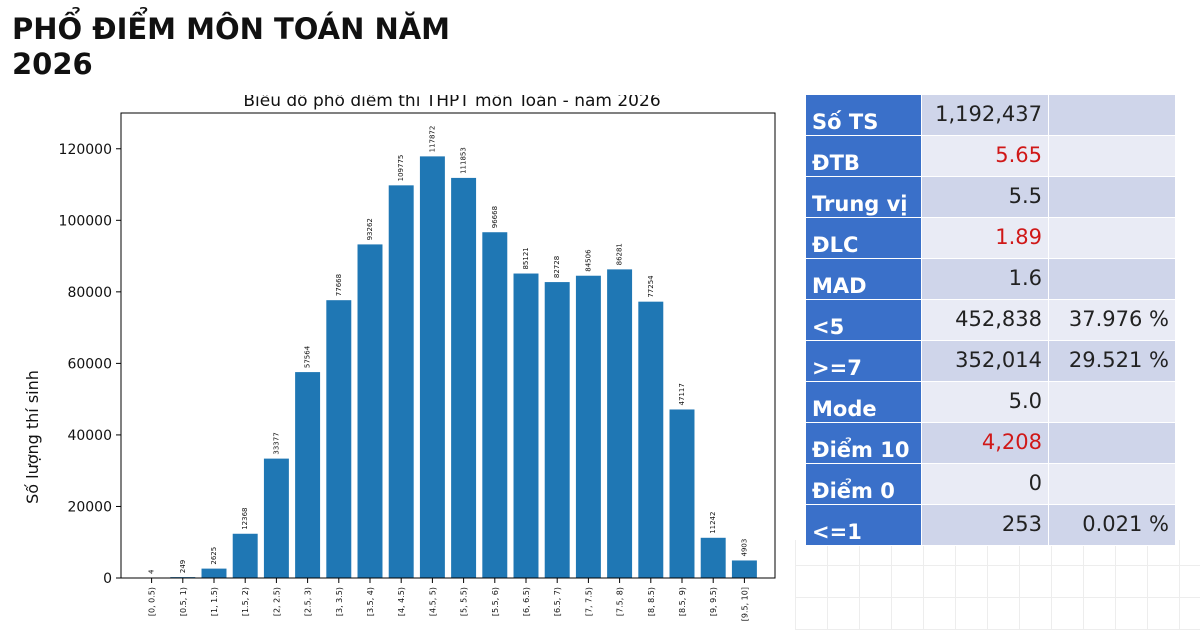 Image resolution: width=1200 pixels, height=630 pixels. What do you see at coordinates (245, 518) in the screenshot?
I see `bar-value-label: 12368` at bounding box center [245, 518].